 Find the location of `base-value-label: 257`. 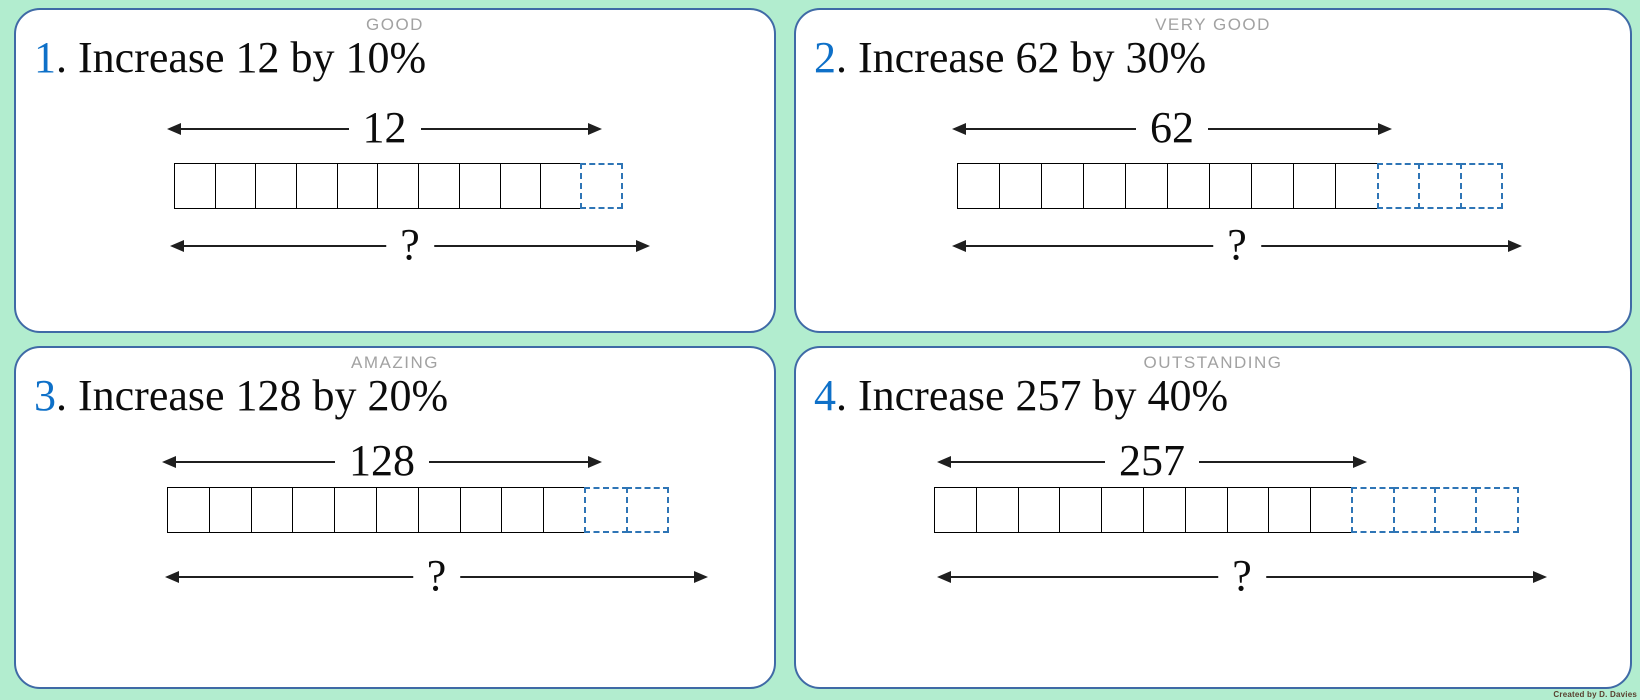

base-value-label: 257 is located at coordinates (1152, 461).